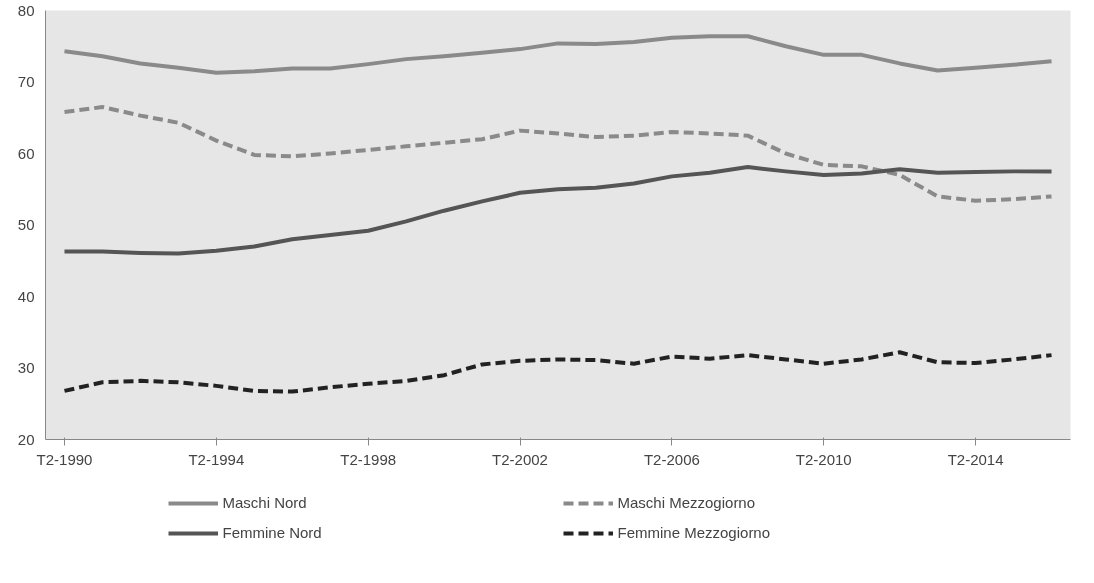 This screenshot has height=583, width=1094. What do you see at coordinates (26, 296) in the screenshot?
I see `y-tick-label: 40` at bounding box center [26, 296].